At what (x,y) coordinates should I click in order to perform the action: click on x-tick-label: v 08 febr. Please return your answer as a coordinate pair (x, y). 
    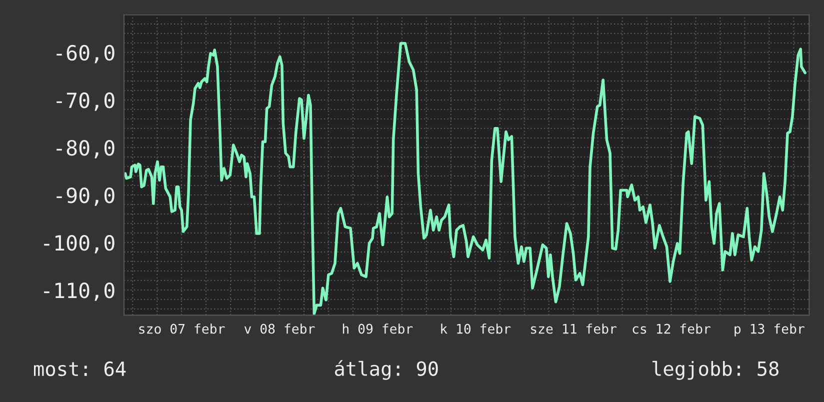
    Looking at the image, I should click on (279, 329).